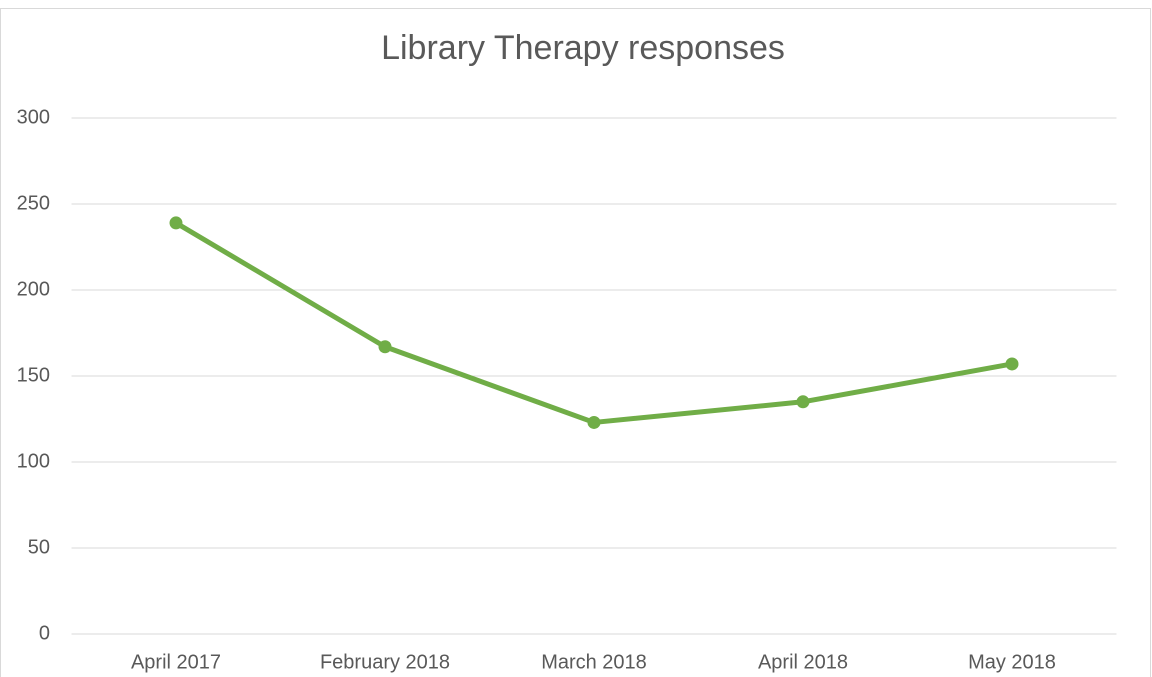 The height and width of the screenshot is (677, 1152). Describe the element at coordinates (1012, 662) in the screenshot. I see `x-tick-label: May 2018` at that location.